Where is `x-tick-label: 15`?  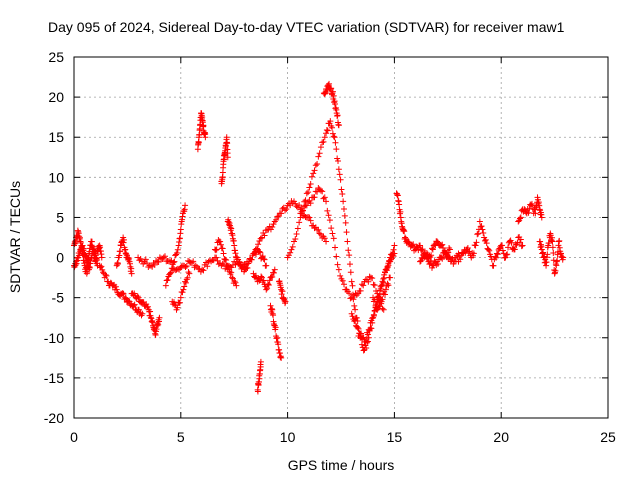
x-tick-label: 15 is located at coordinates (395, 437).